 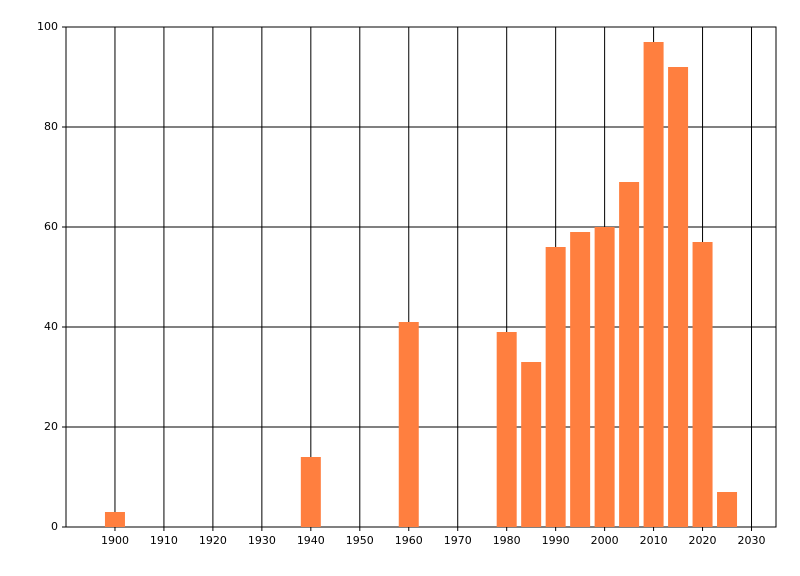 I want to click on x-tick-label: 1940, so click(x=311, y=540).